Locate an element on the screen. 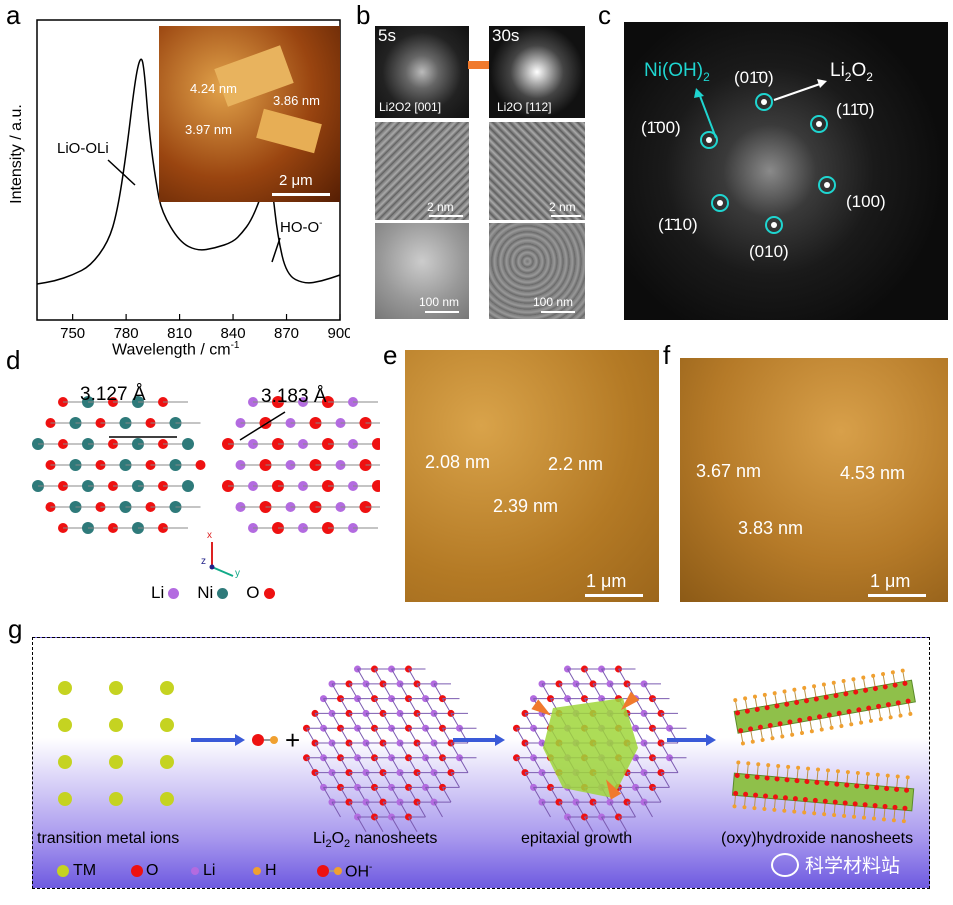 Image resolution: width=953 pixels, height=905 pixels. legend-o: O is located at coordinates (253, 592).